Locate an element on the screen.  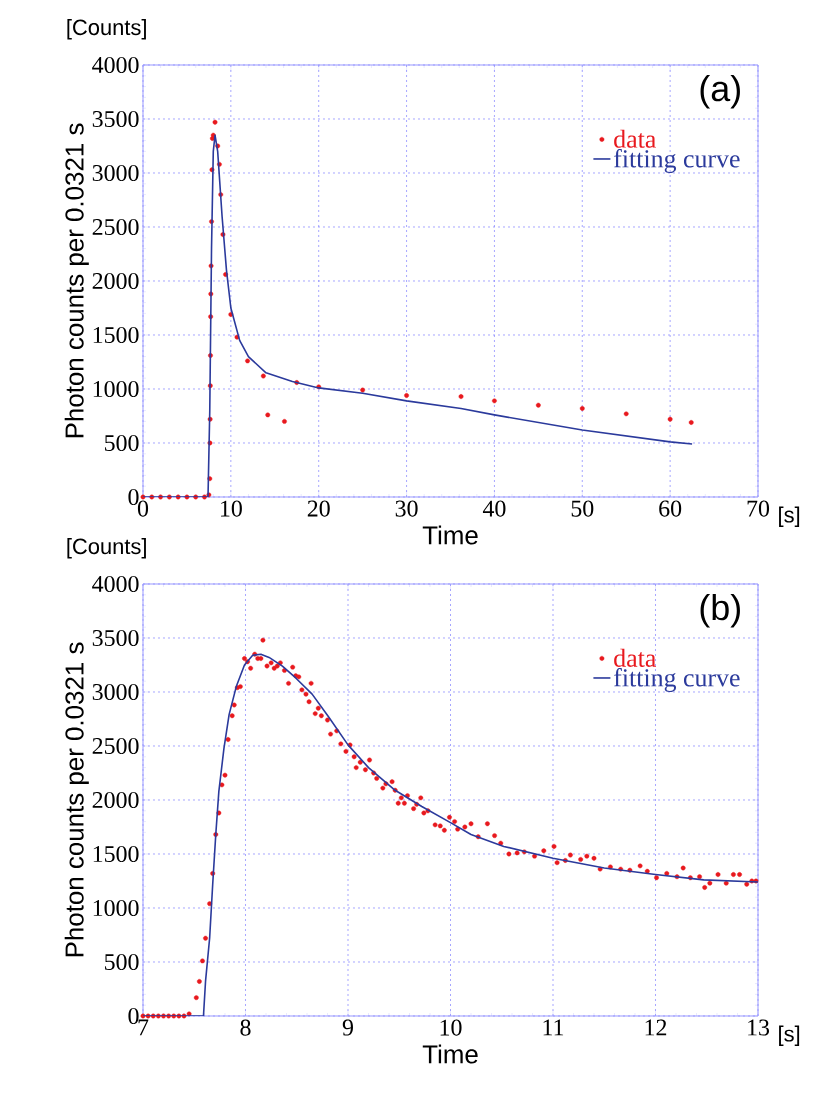
x-tick-label: 60 is located at coordinates (670, 508).